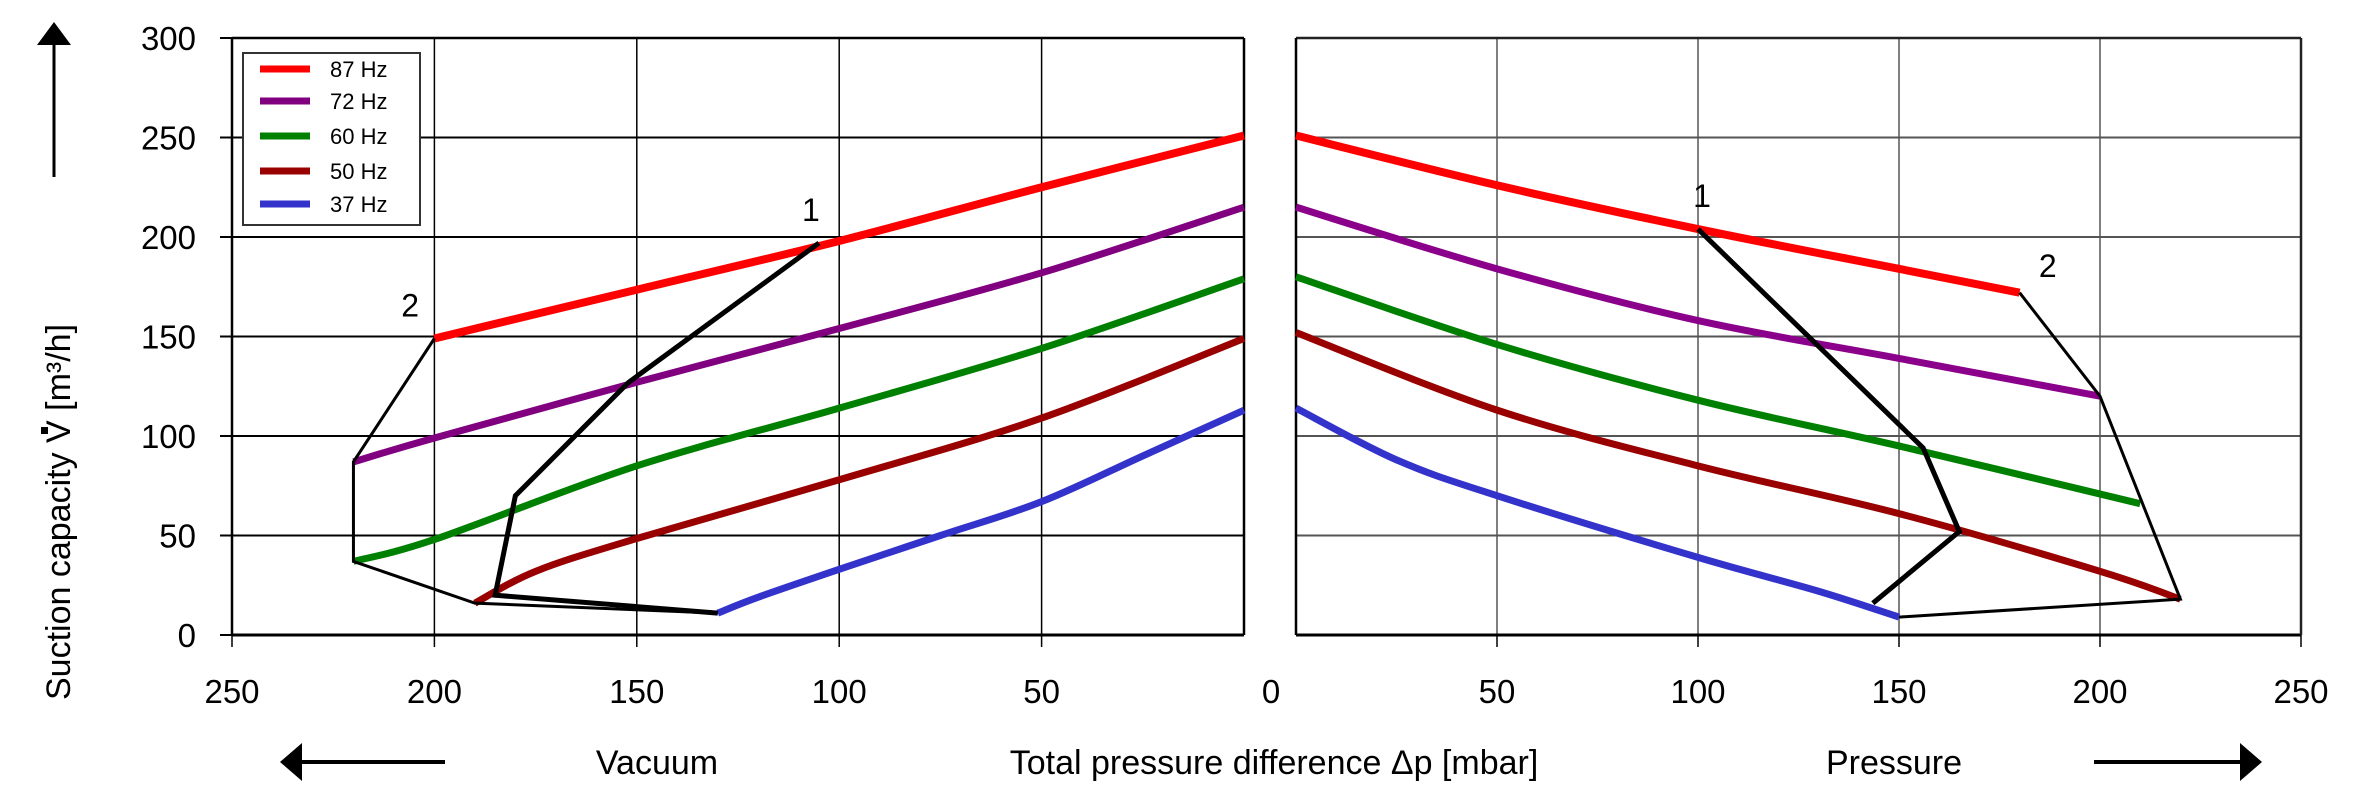  What do you see at coordinates (358, 136) in the screenshot?
I see `legend-label: 60 Hz` at bounding box center [358, 136].